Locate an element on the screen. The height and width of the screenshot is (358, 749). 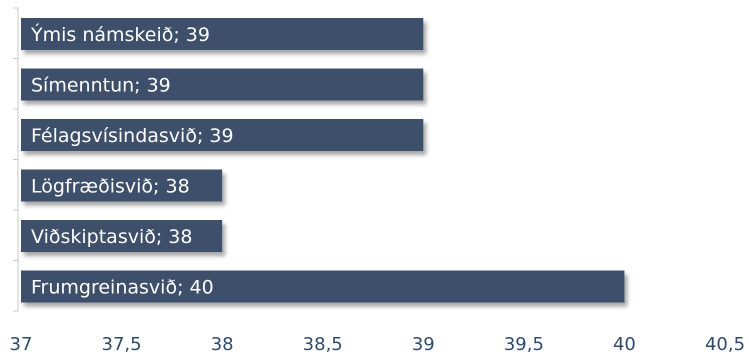
x-tick-label: 37 is located at coordinates (21, 344).